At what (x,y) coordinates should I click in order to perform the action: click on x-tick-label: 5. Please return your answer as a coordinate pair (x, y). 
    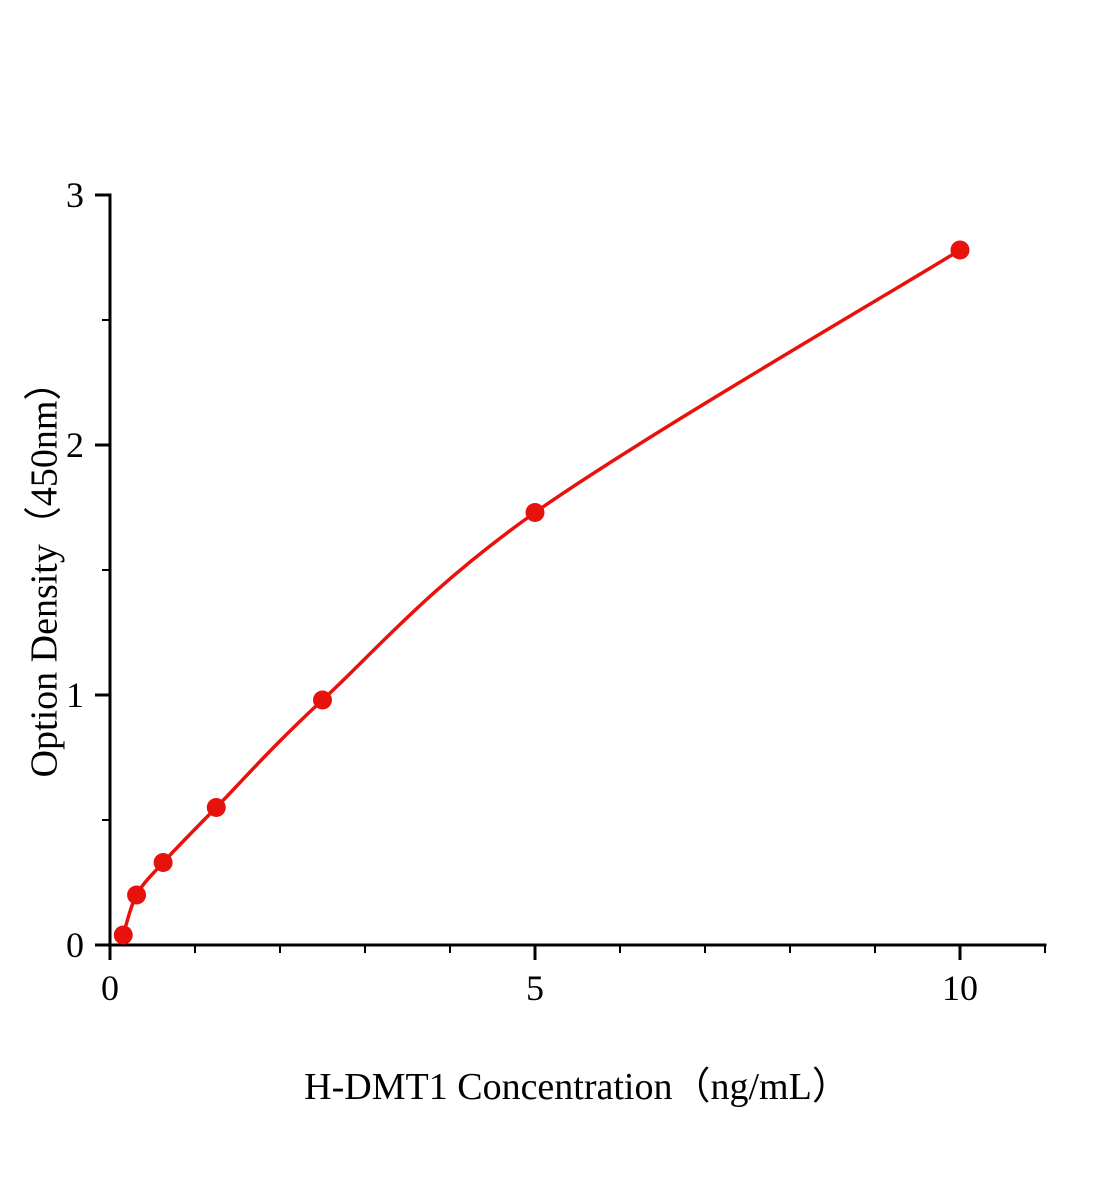
    Looking at the image, I should click on (535, 988).